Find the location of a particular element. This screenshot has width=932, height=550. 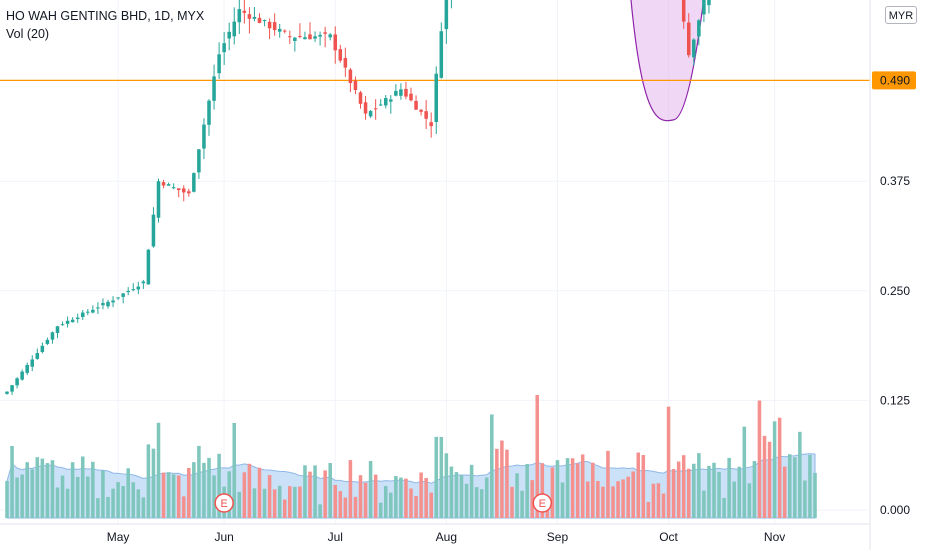

volume-indicator-label: Vol (20) is located at coordinates (28, 34).